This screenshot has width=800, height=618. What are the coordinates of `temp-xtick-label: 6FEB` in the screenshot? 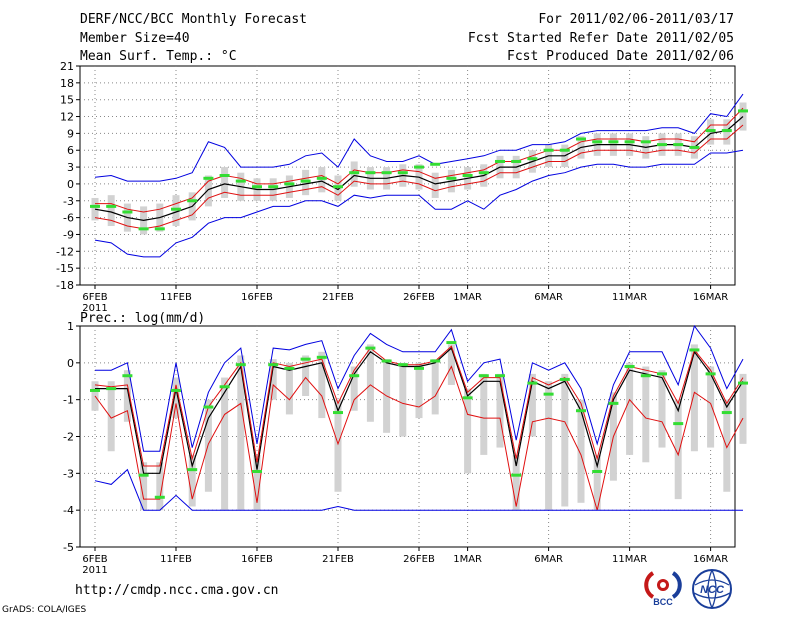 It's located at (94, 297).